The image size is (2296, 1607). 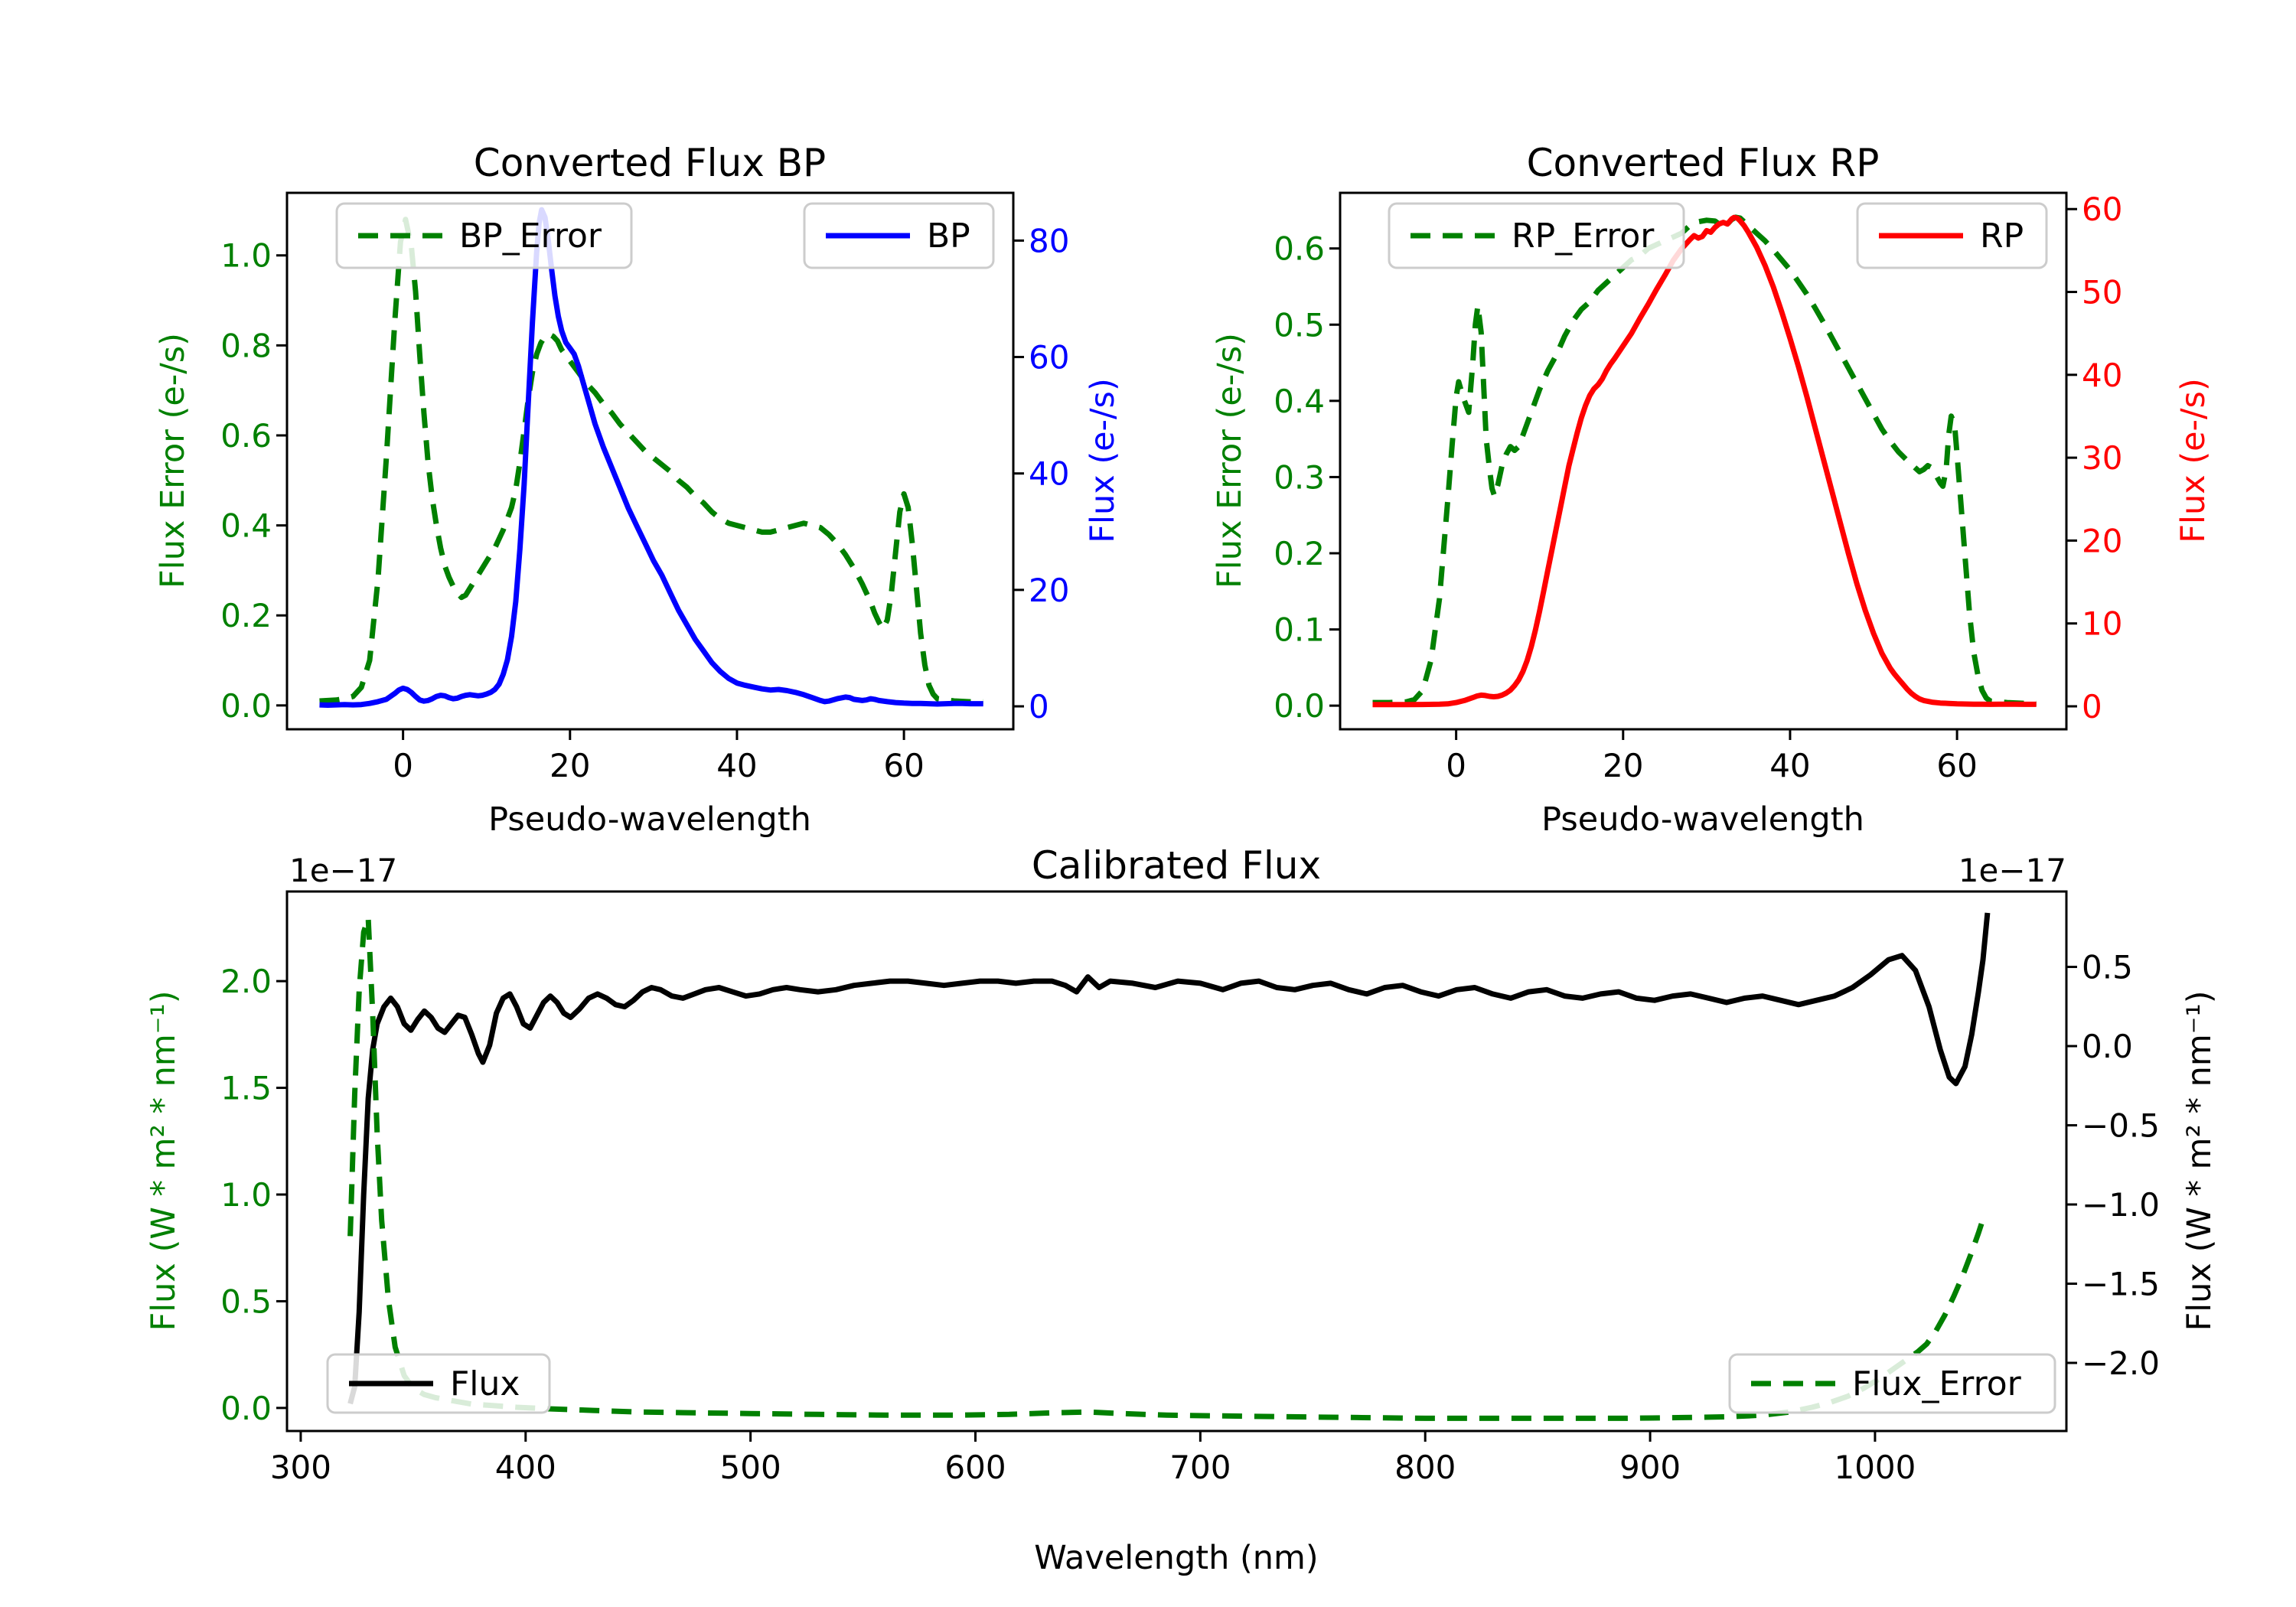 I want to click on legend-bp: BP, so click(x=899, y=235).